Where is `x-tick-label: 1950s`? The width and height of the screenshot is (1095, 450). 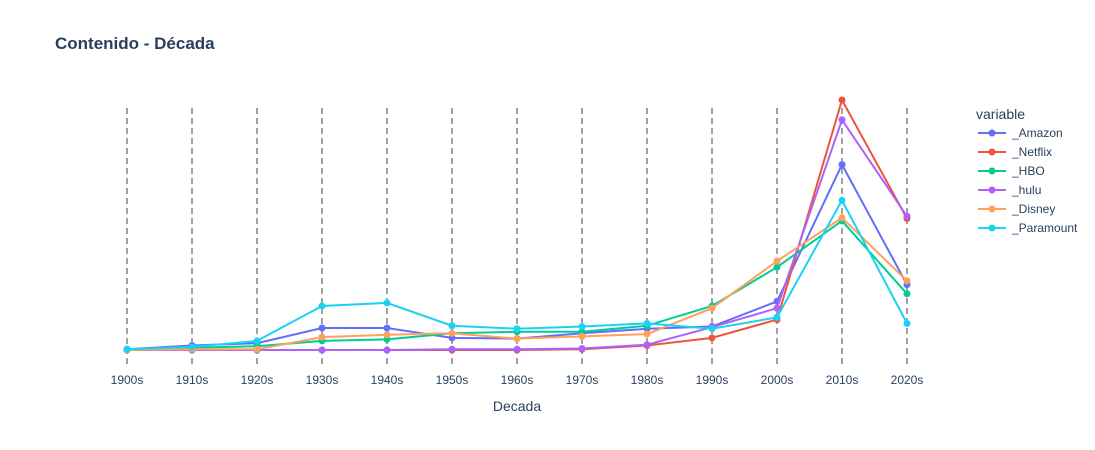
x-tick-label: 1950s is located at coordinates (452, 380).